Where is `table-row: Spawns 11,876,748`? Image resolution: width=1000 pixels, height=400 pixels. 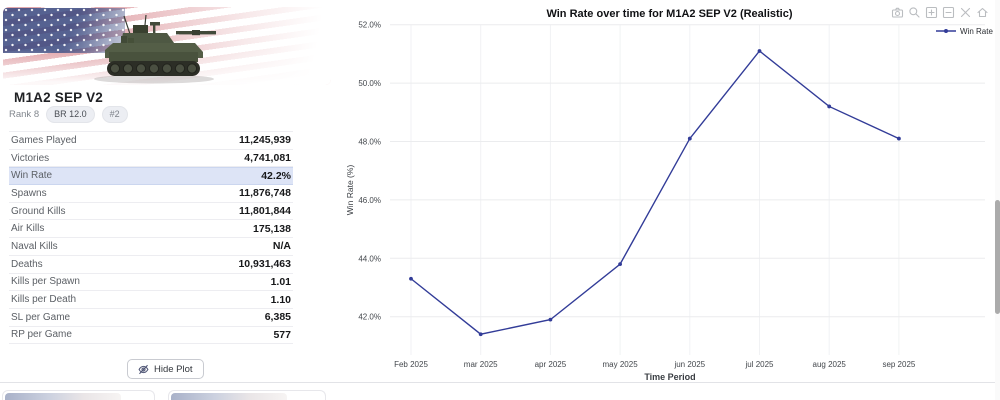 table-row: Spawns 11,876,748 is located at coordinates (151, 194).